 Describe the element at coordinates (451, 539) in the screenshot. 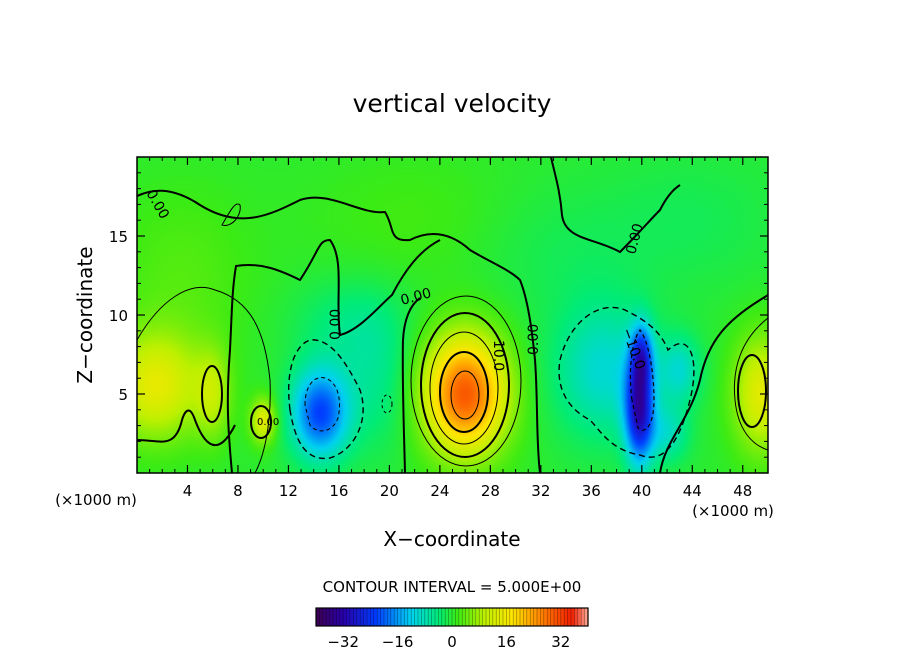

I see `x-axis-label: X−coordinate` at that location.